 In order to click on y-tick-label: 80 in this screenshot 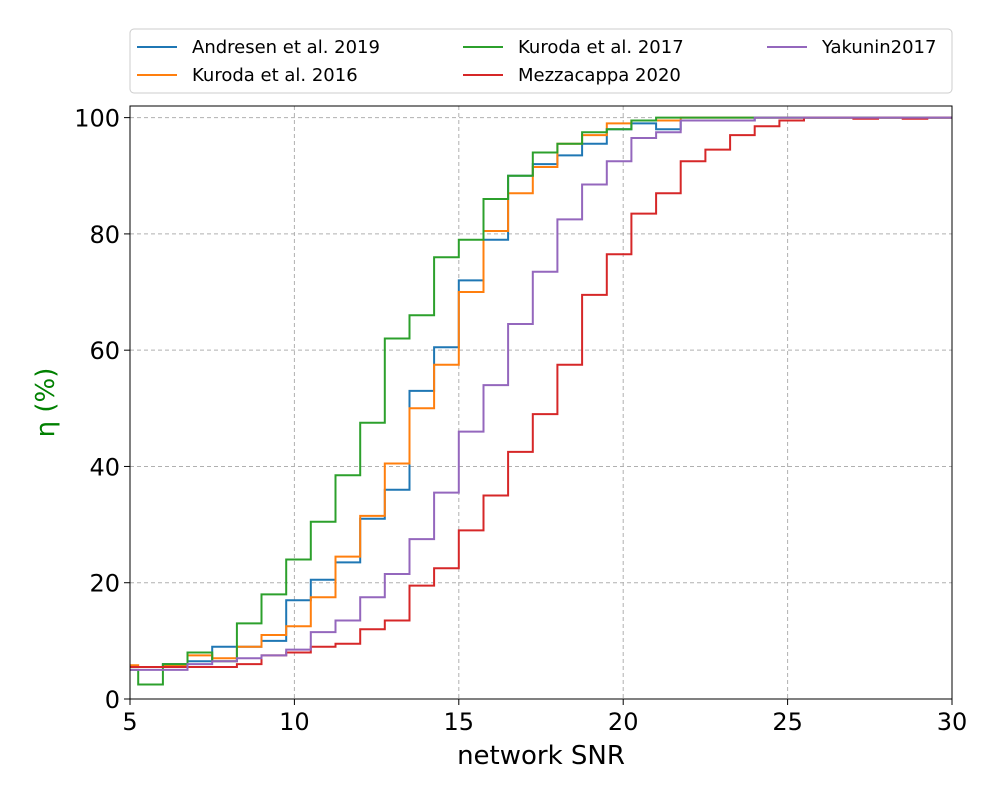, I will do `click(104, 235)`.